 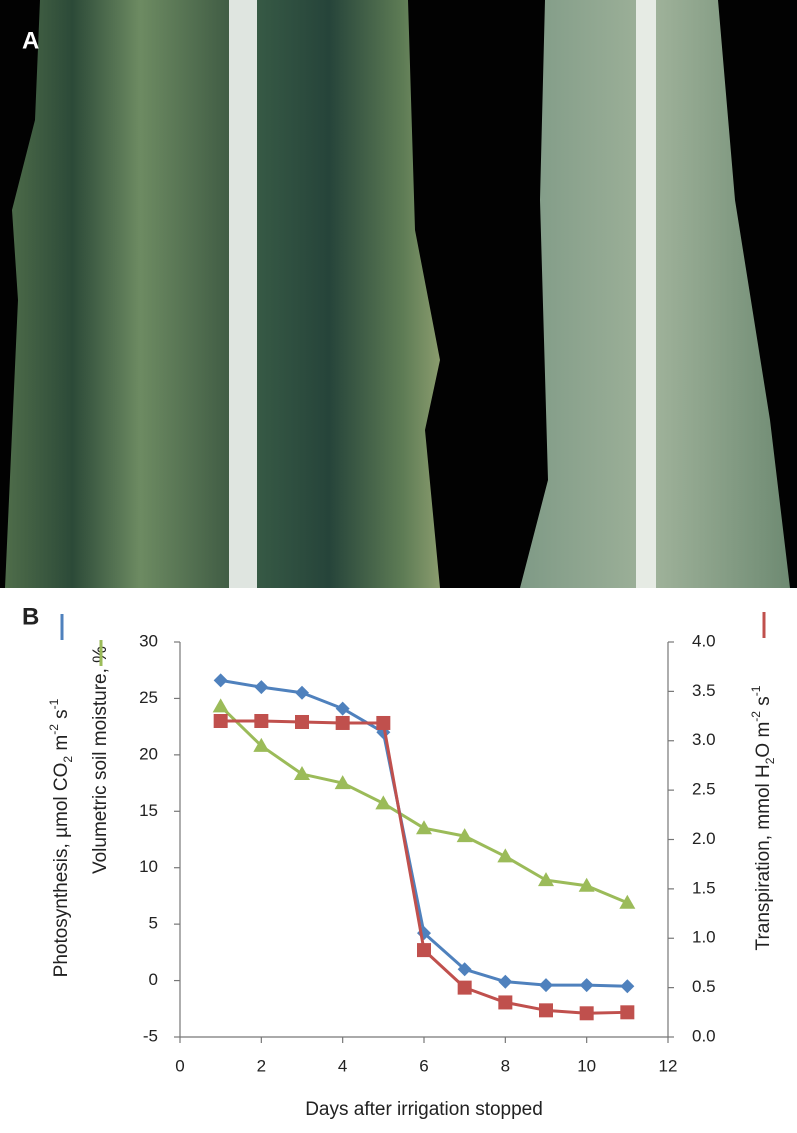 What do you see at coordinates (30, 616) in the screenshot?
I see `panel-label: B` at bounding box center [30, 616].